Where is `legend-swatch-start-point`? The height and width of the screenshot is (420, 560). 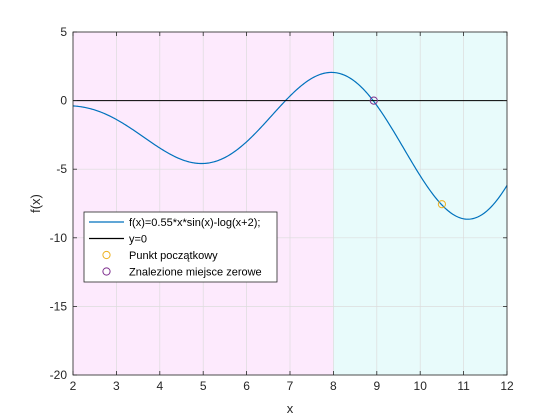 legend-swatch-start-point is located at coordinates (106, 255).